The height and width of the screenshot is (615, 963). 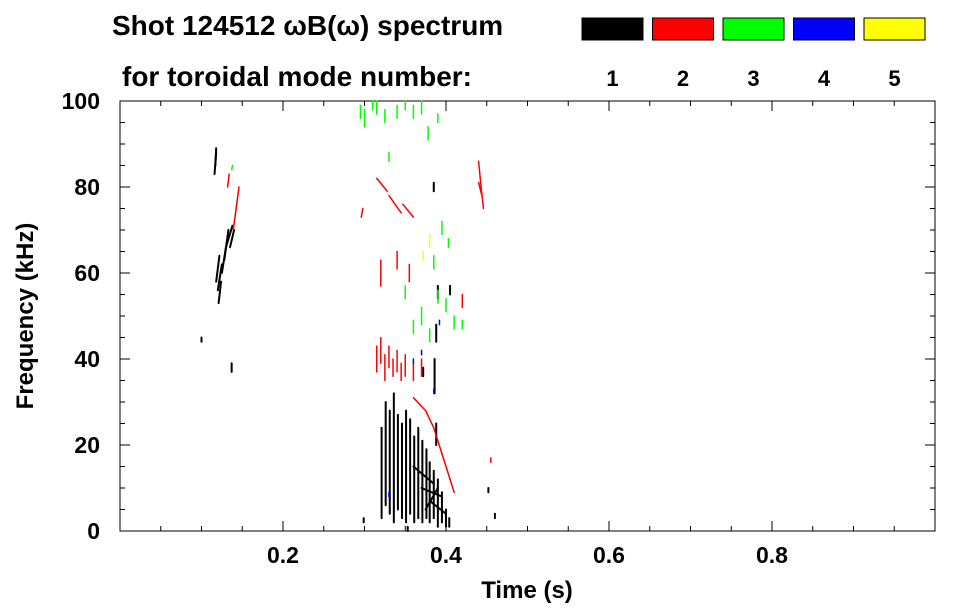 What do you see at coordinates (609, 555) in the screenshot?
I see `x-tick-label: 0.6` at bounding box center [609, 555].